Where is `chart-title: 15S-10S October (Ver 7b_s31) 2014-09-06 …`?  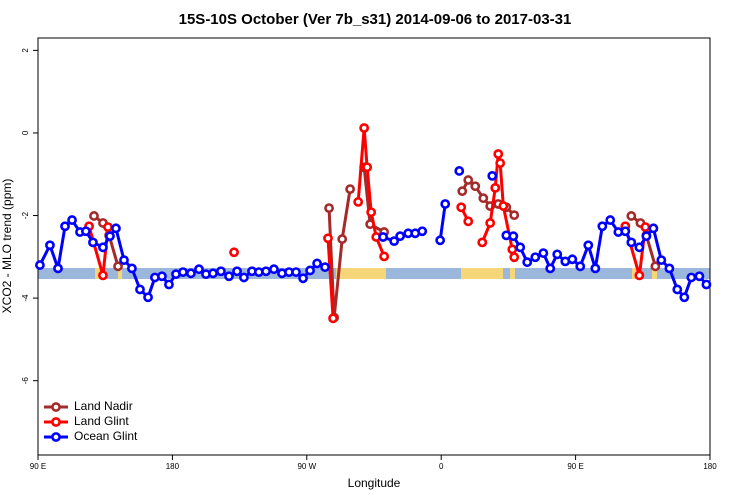
chart-title: 15S-10S October (Ver 7b_s31) 2014-09-06 … is located at coordinates (375, 19).